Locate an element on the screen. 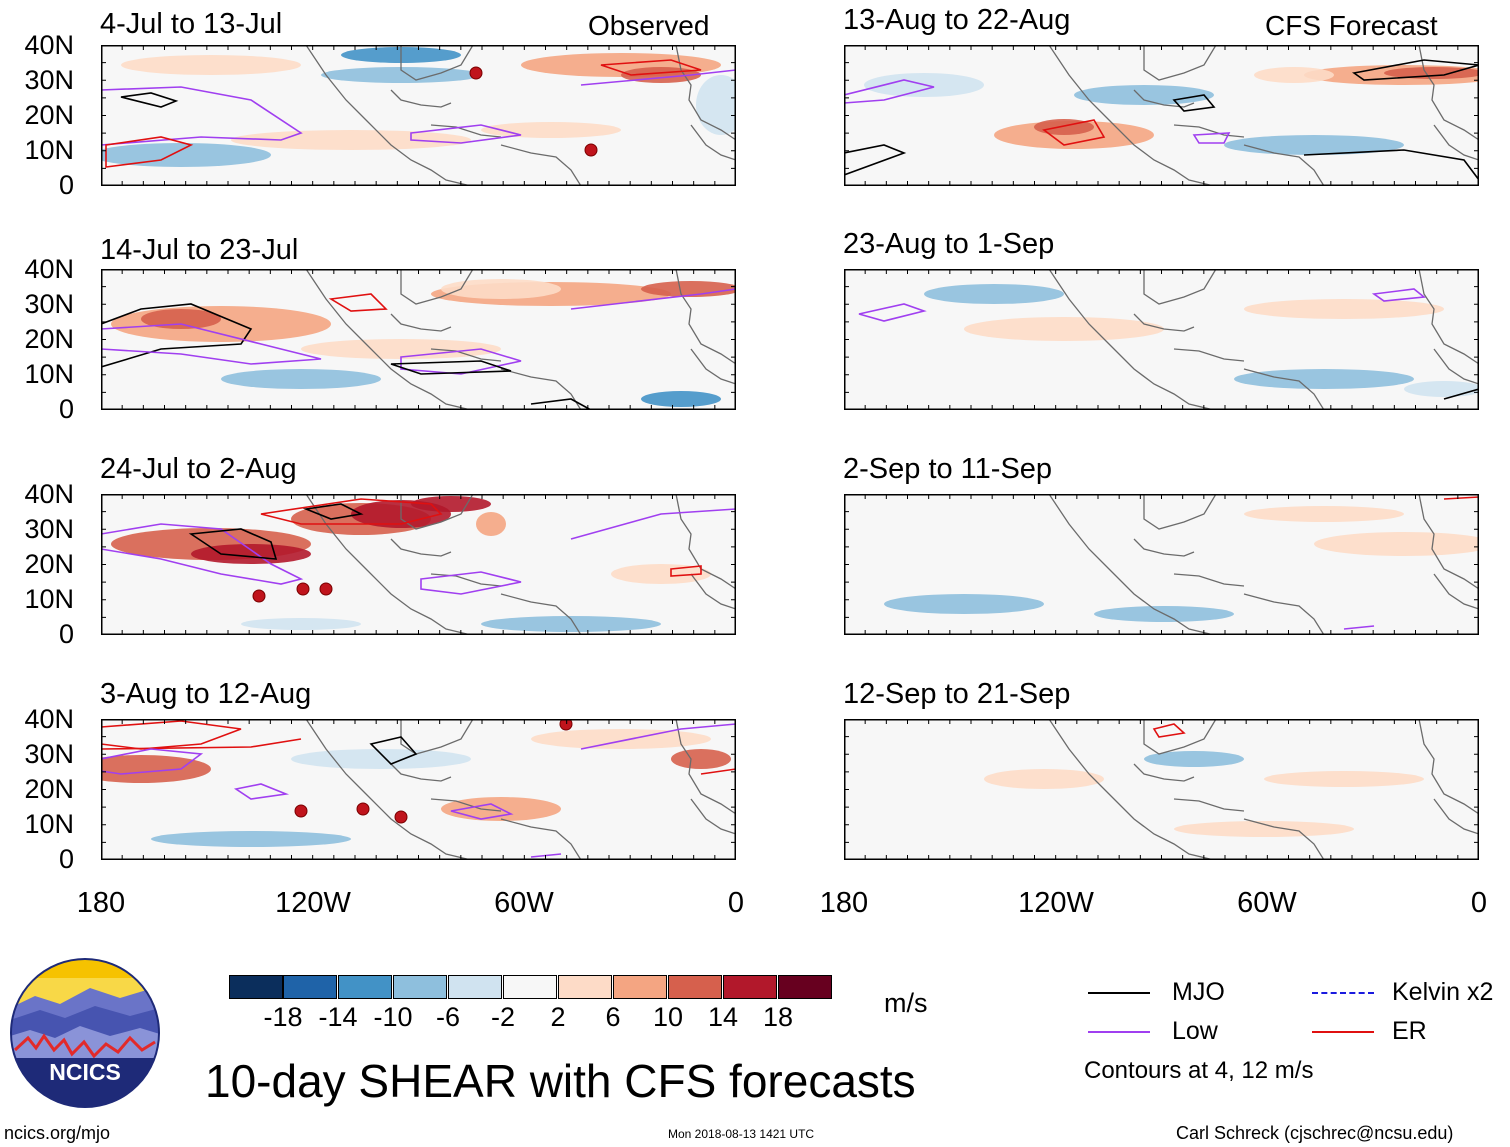 The image size is (1510, 1147). footer-timestamp: Mon 2018-08-13 1421 UTC is located at coordinates (741, 1134).